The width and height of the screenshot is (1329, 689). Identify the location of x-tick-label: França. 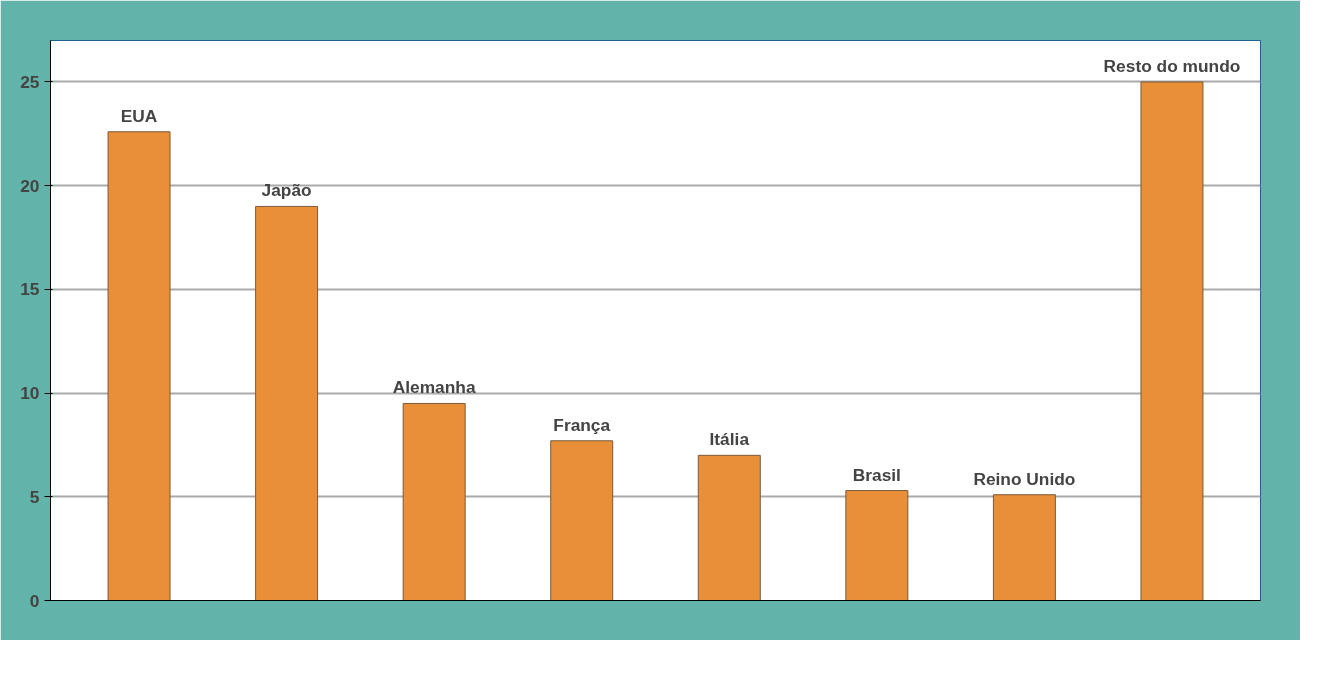
(582, 424).